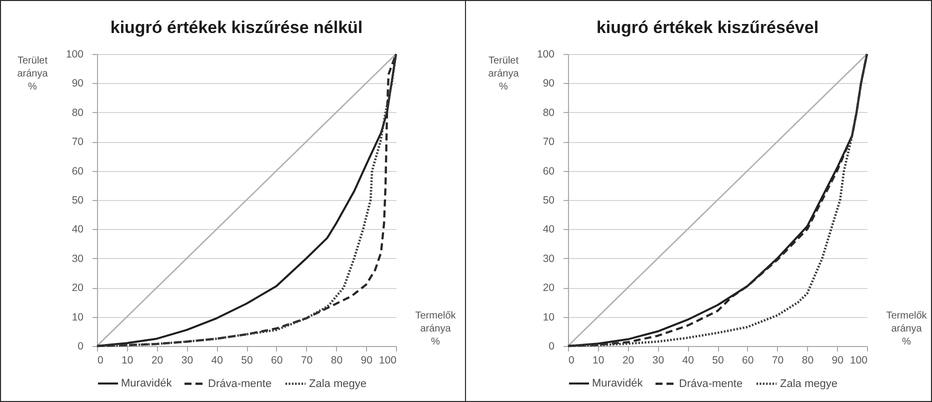 This screenshot has height=402, width=932. I want to click on chart-title: kiugró értékek kiszűrése nélkül, so click(236, 27).